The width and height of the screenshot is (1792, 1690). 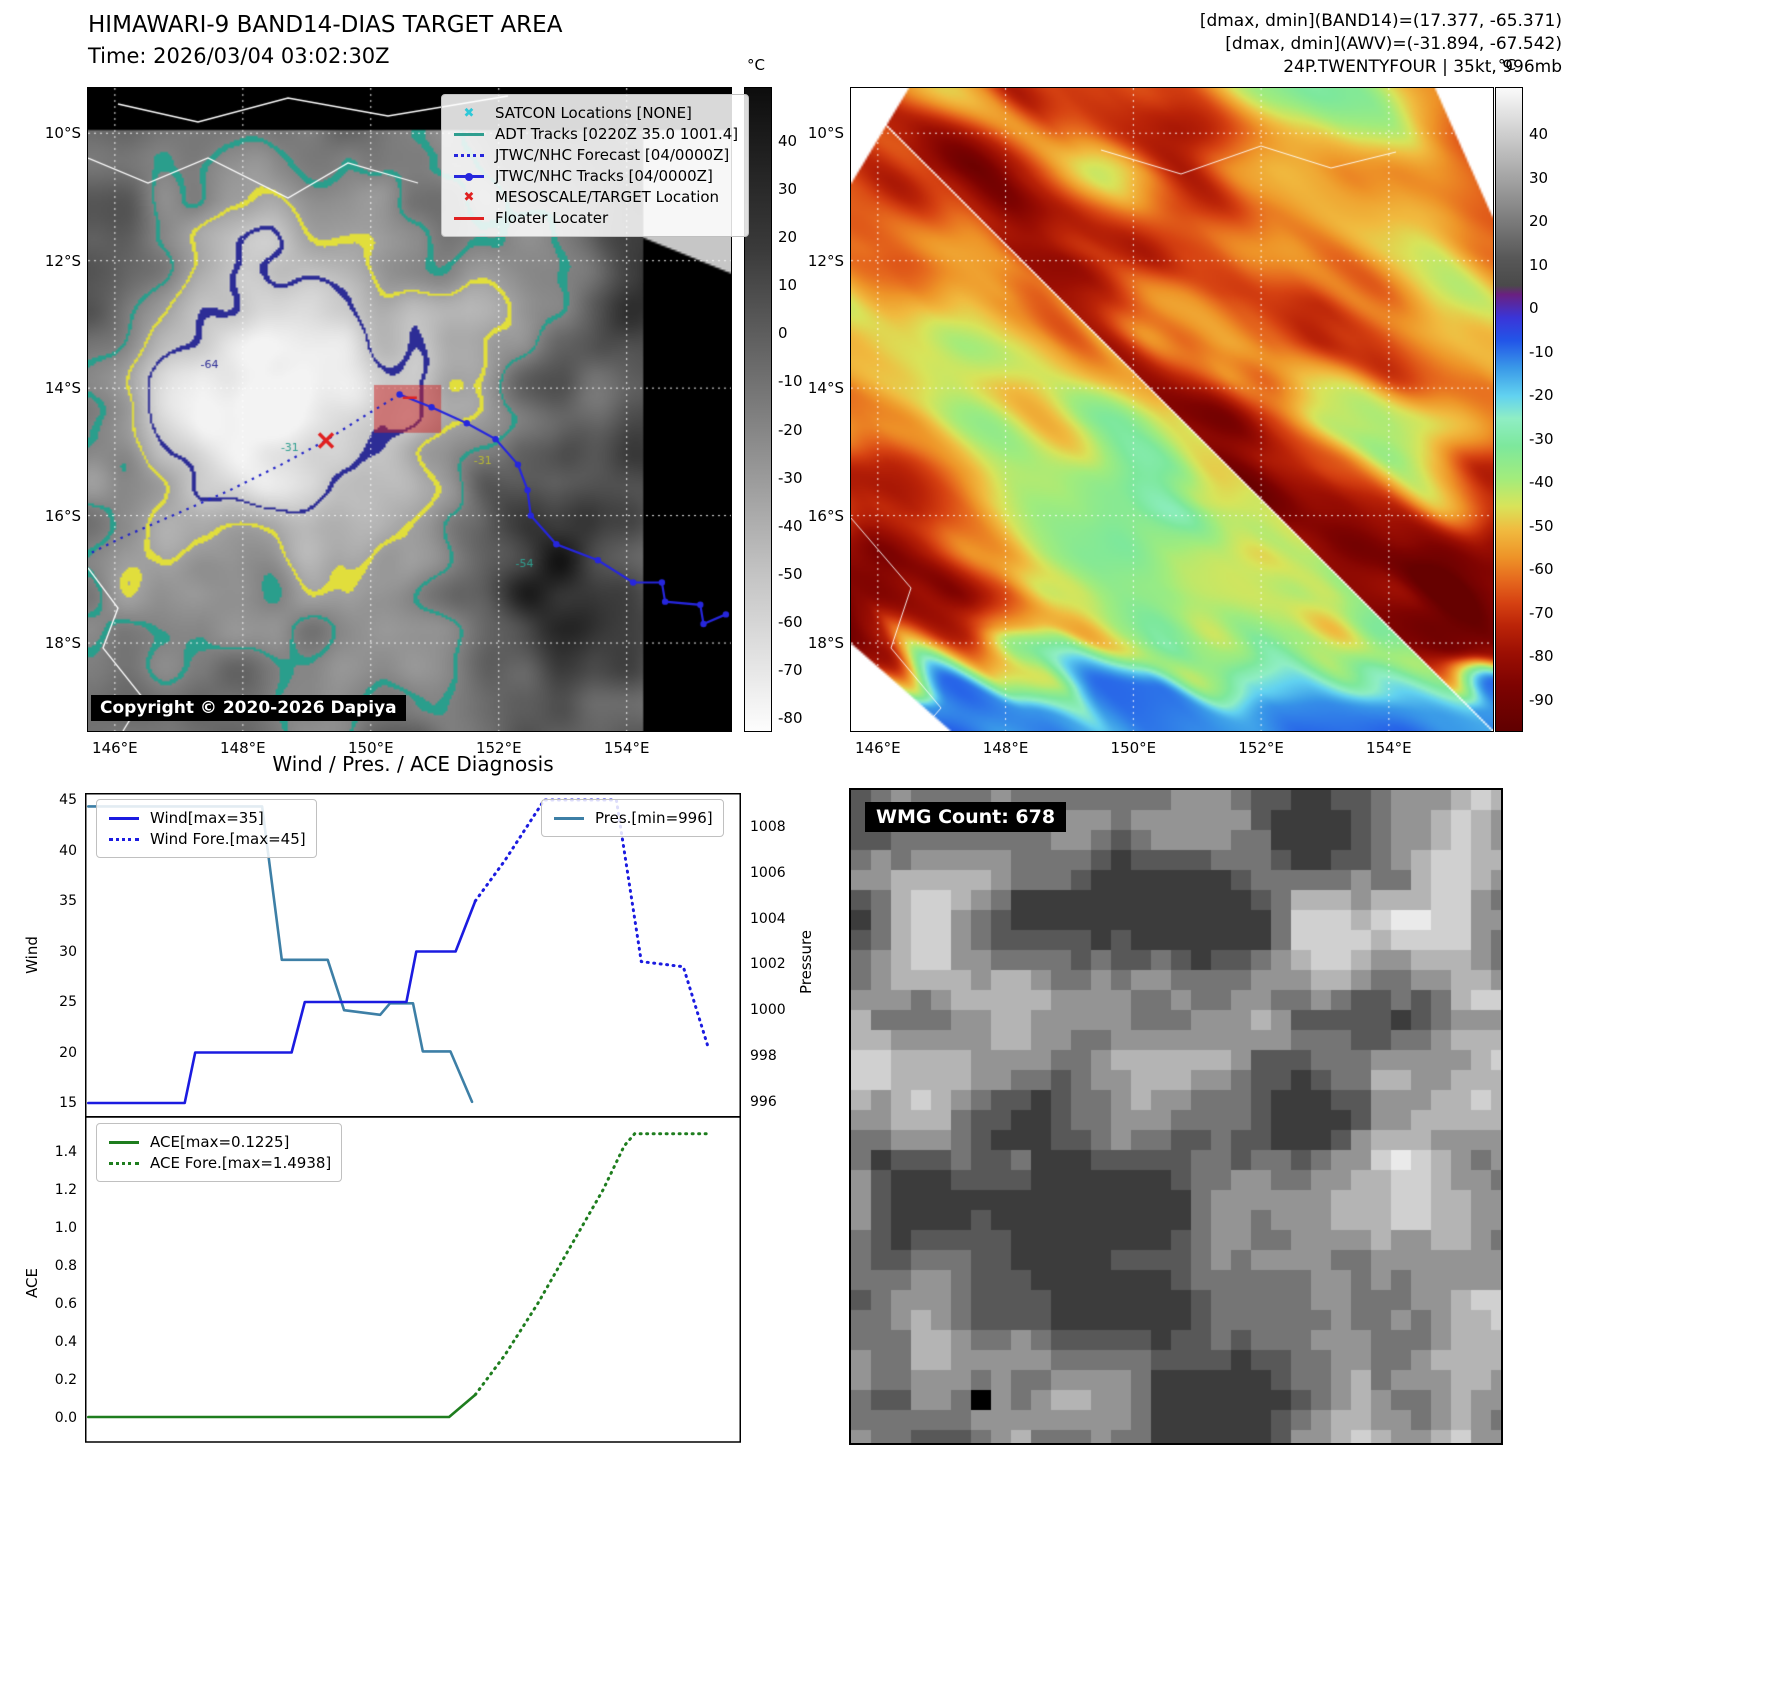 What do you see at coordinates (552, 218) in the screenshot?
I see `legend-label: Floater Locater` at bounding box center [552, 218].